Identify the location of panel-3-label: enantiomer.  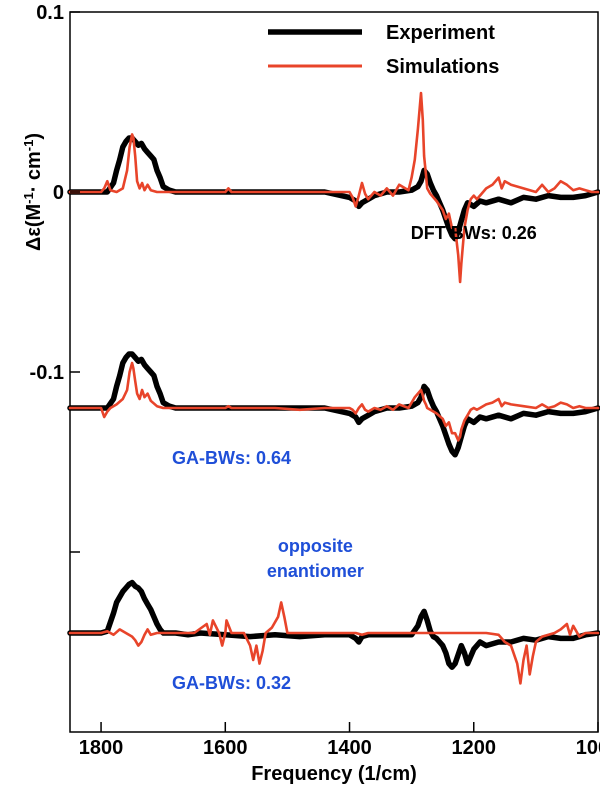
(315, 571).